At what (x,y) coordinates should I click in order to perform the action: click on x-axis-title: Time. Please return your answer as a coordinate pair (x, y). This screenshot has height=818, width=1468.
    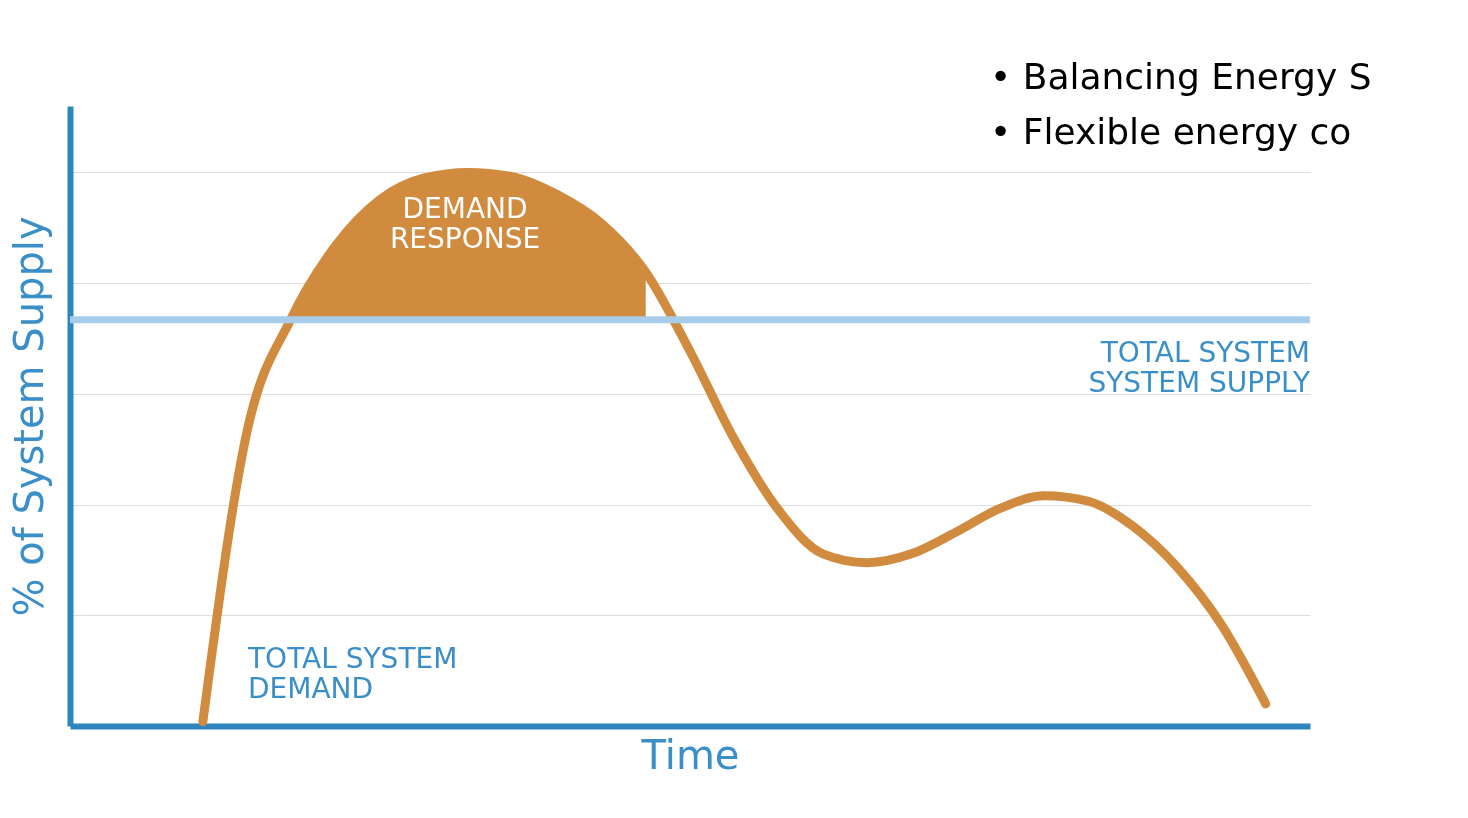
    Looking at the image, I should click on (690, 754).